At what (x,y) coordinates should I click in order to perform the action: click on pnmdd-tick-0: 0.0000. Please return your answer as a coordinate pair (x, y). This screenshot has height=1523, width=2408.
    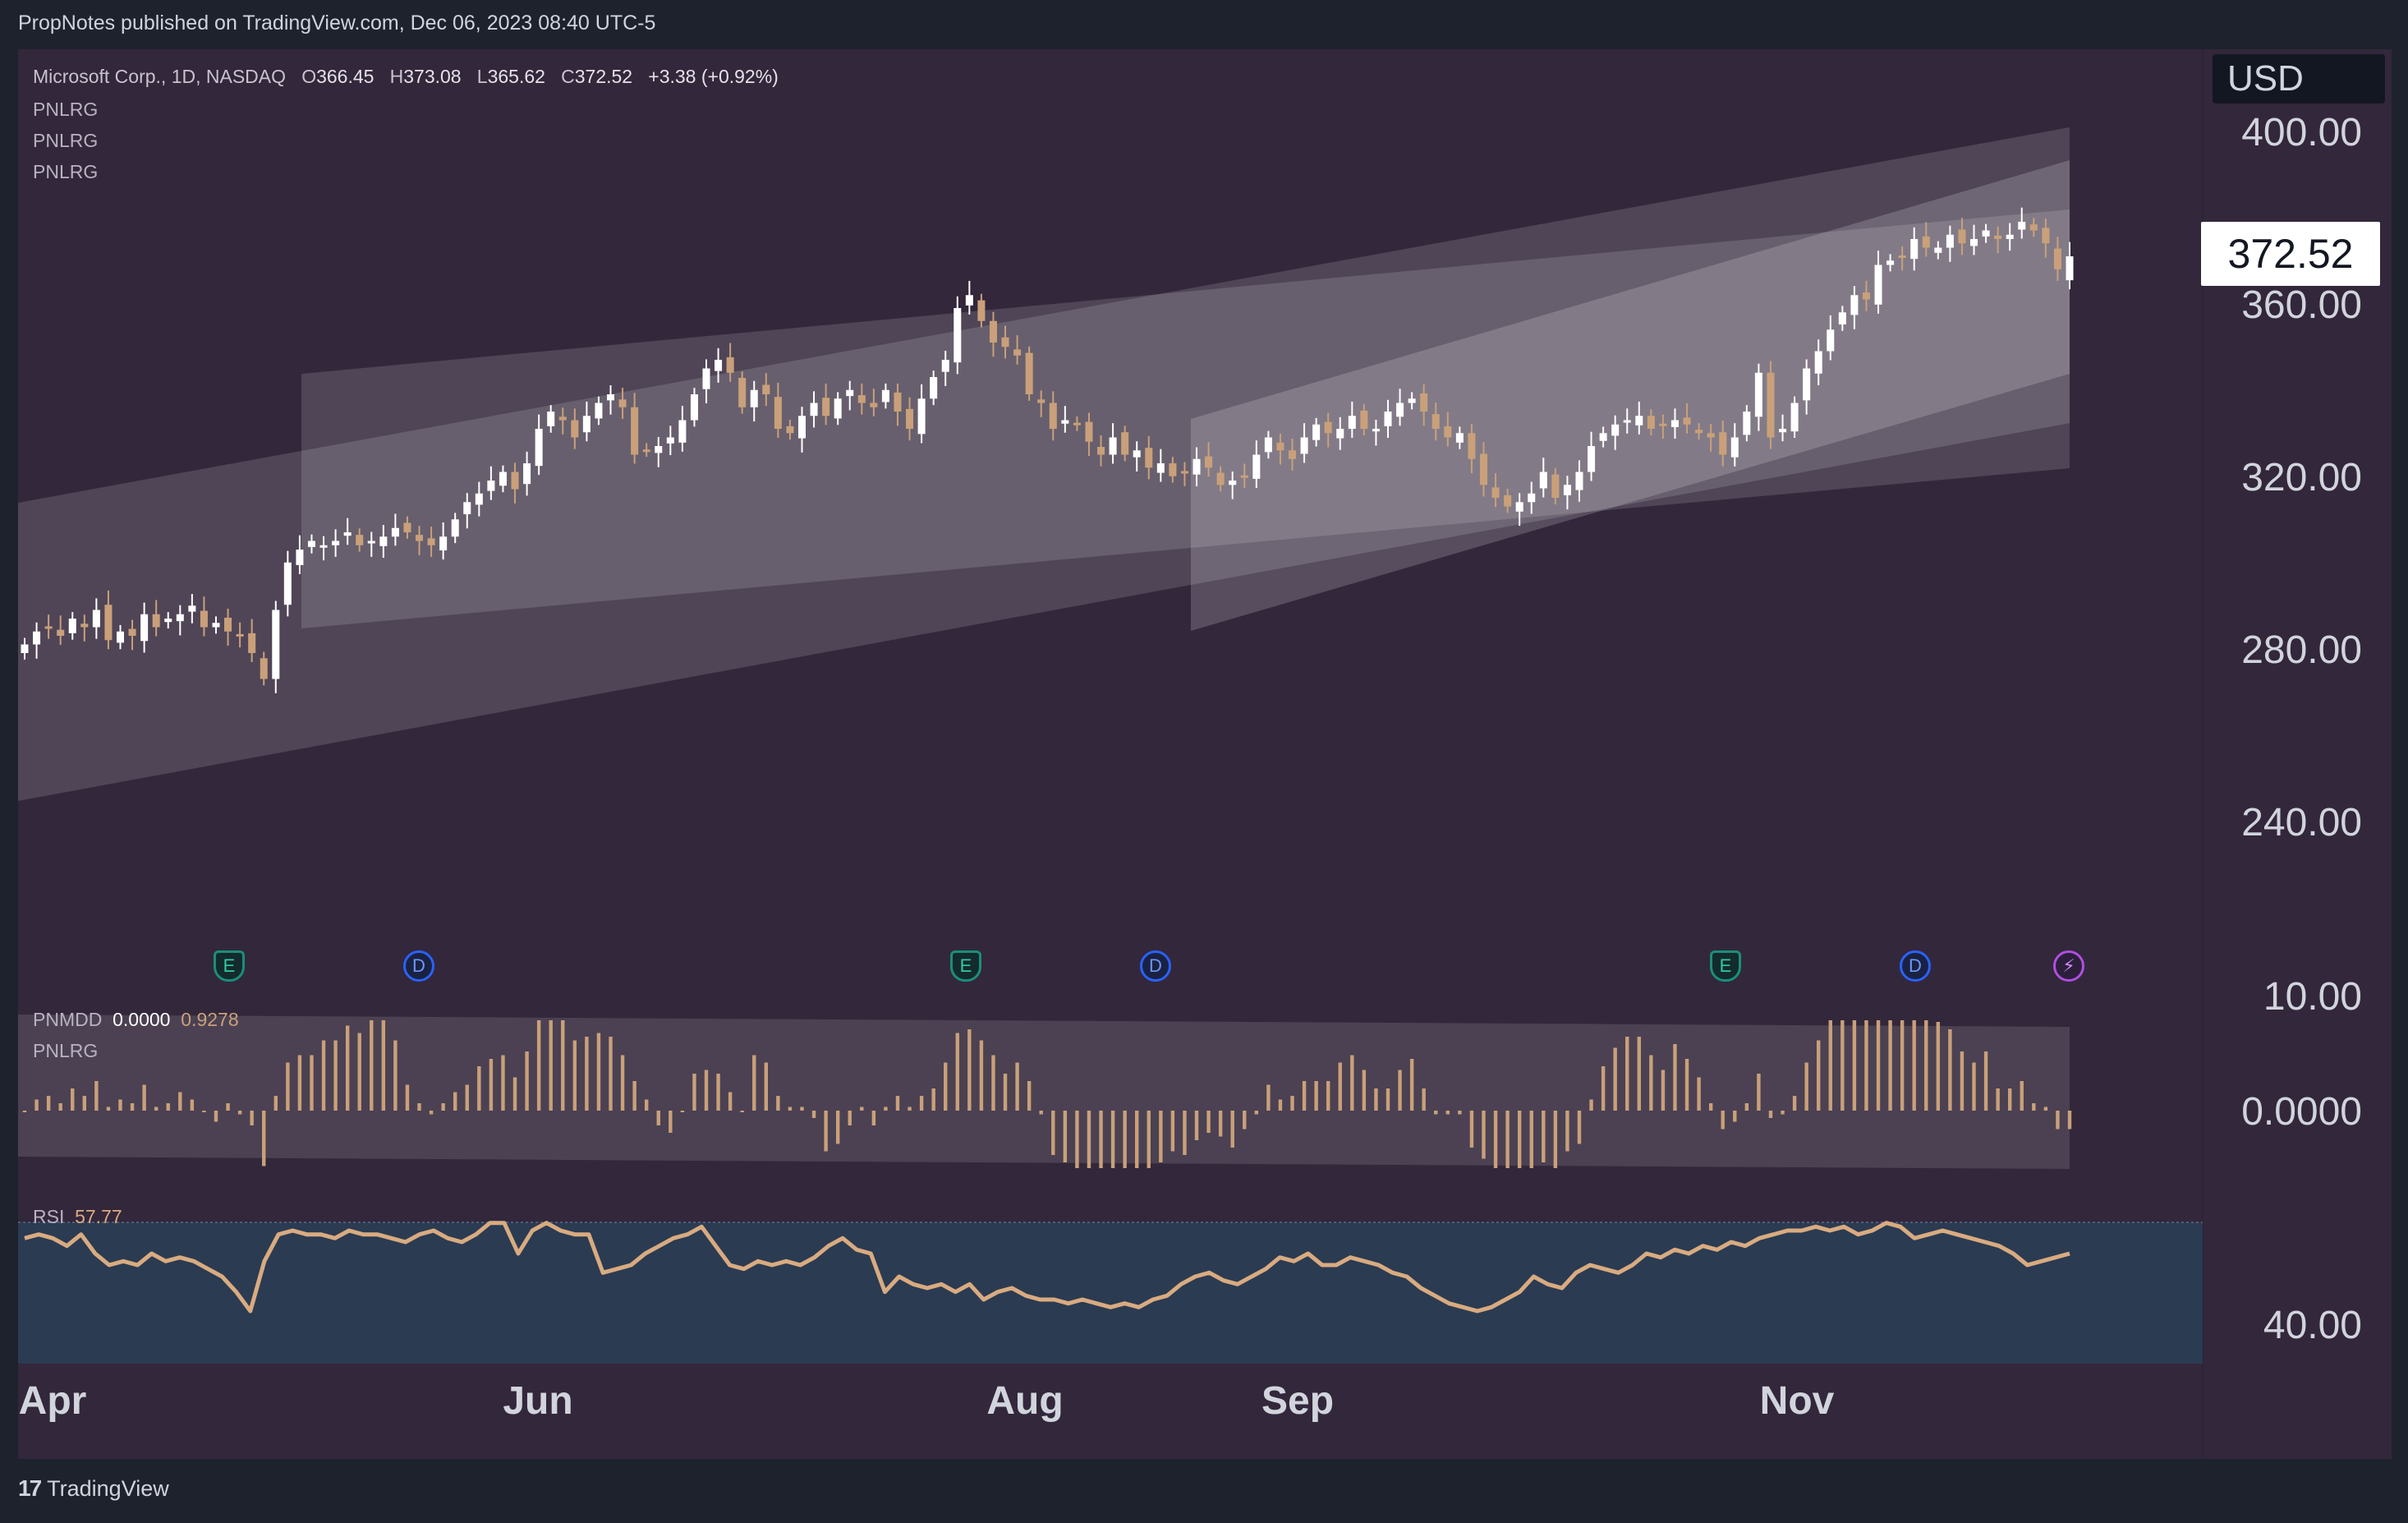
    Looking at the image, I should click on (2301, 1112).